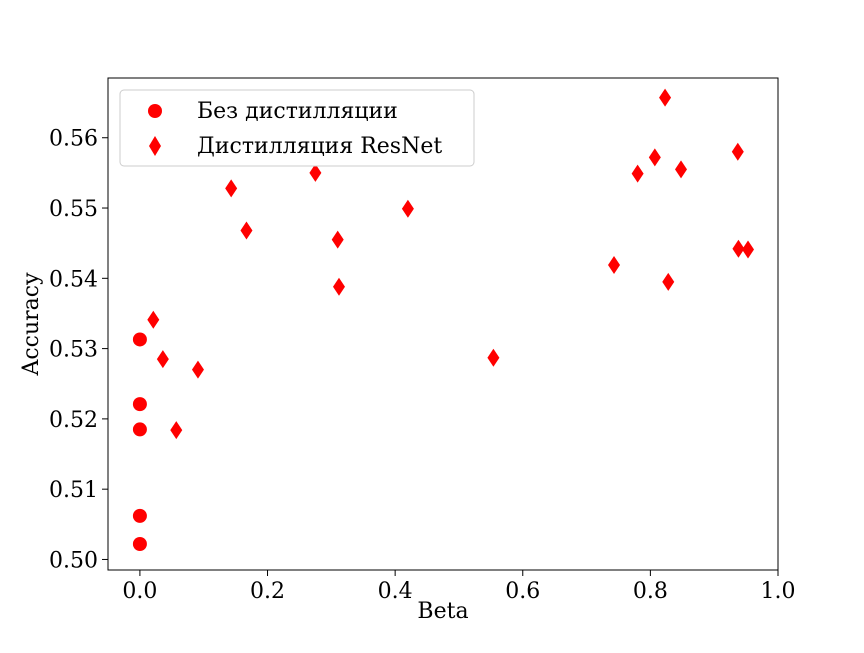 Image resolution: width=864 pixels, height=653 pixels. What do you see at coordinates (73, 420) in the screenshot?
I see `y-tick-label: 0.52` at bounding box center [73, 420].